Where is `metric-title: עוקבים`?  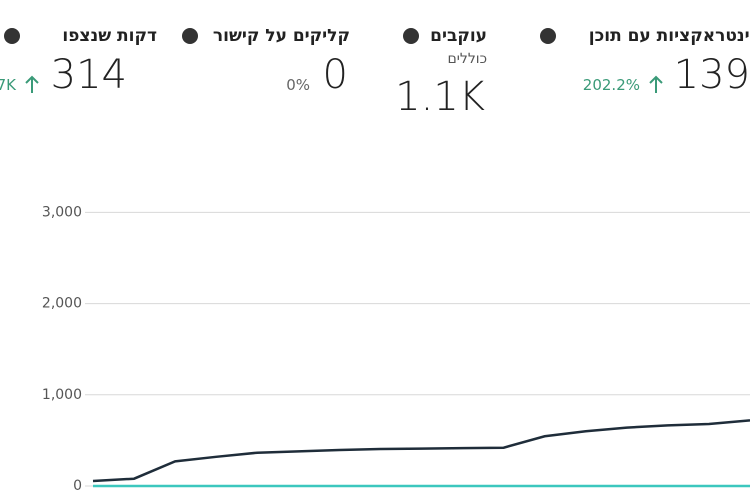 metric-title: עוקבים is located at coordinates (458, 36).